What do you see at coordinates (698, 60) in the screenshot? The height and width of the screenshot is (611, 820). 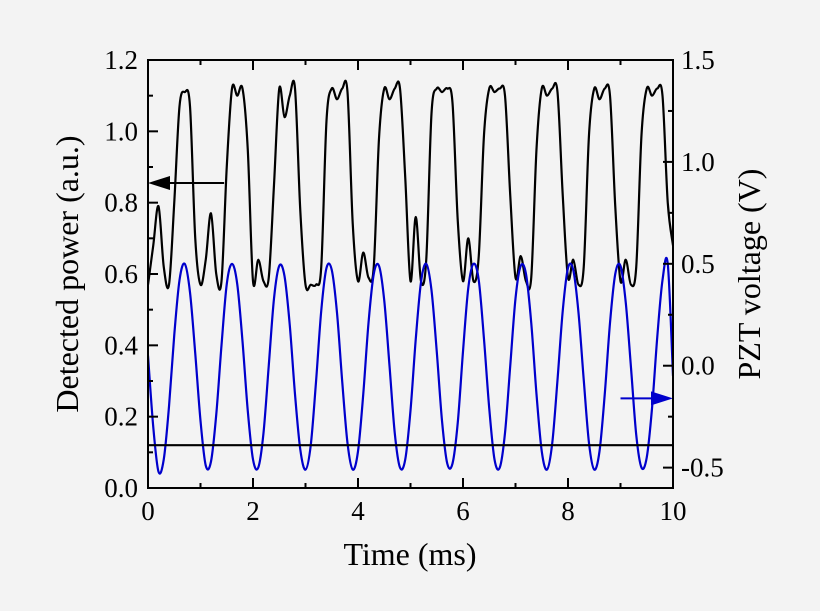 I see `y-right-tick-label: 1.5` at bounding box center [698, 60].